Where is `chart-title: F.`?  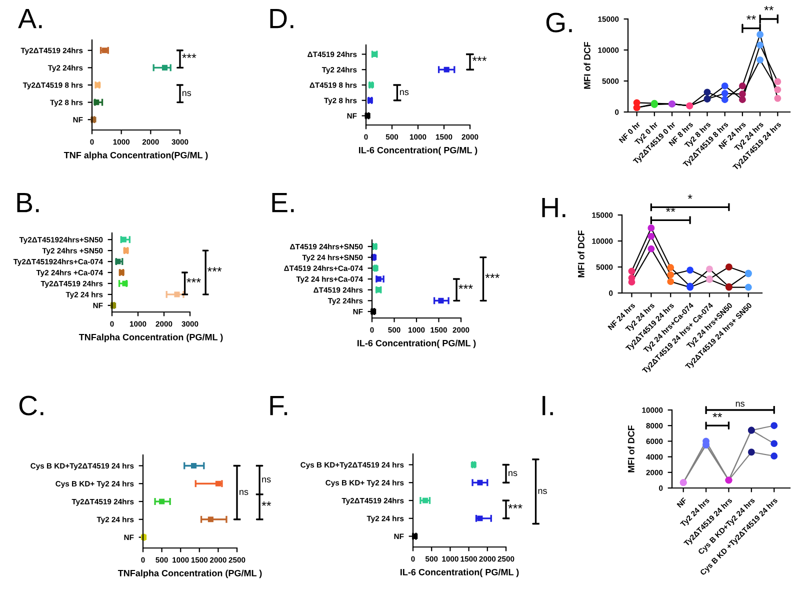
chart-title: F. is located at coordinates (279, 406).